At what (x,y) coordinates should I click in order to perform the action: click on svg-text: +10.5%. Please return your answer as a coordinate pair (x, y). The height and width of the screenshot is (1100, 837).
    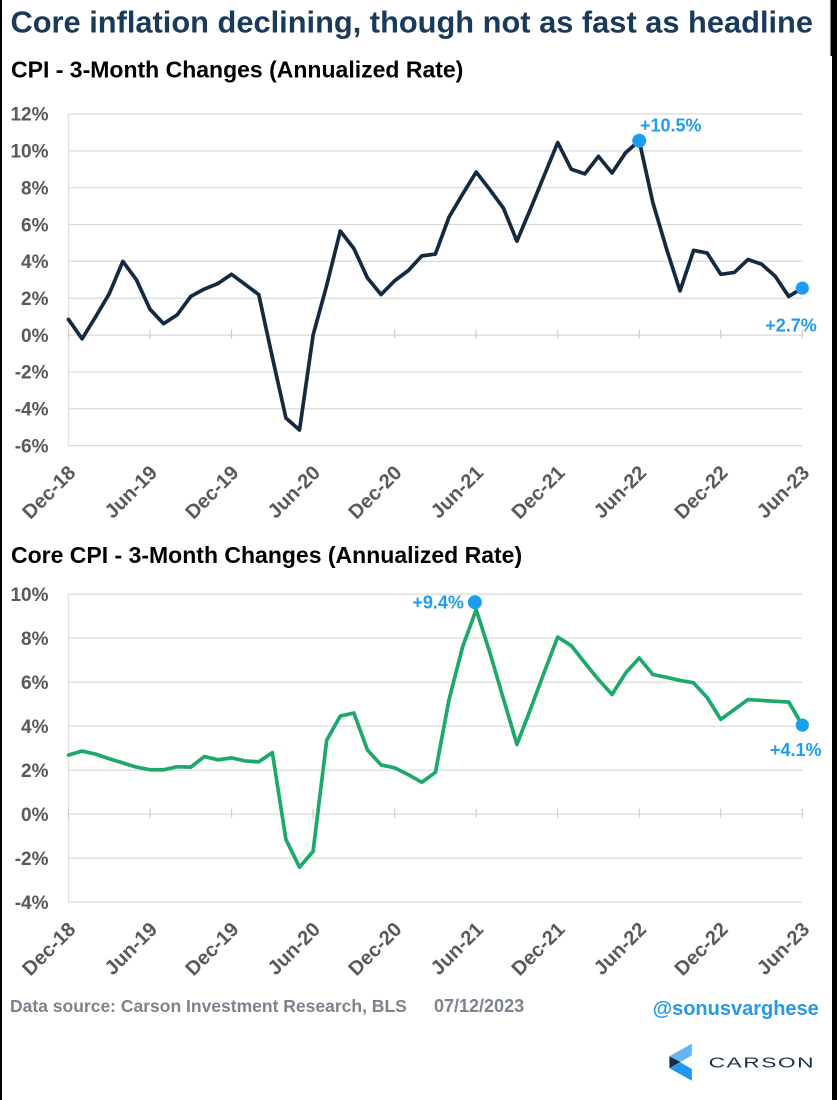
    Looking at the image, I should click on (671, 126).